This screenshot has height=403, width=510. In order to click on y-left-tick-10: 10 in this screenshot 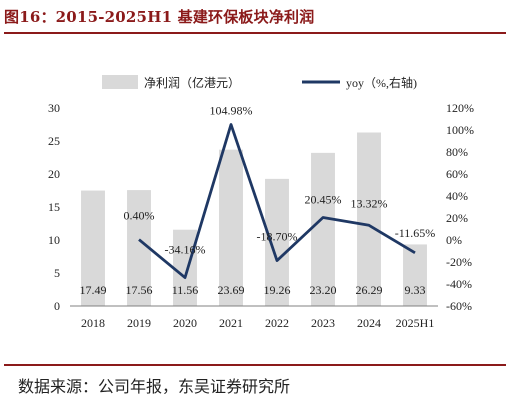, I will do `click(54, 240)`.